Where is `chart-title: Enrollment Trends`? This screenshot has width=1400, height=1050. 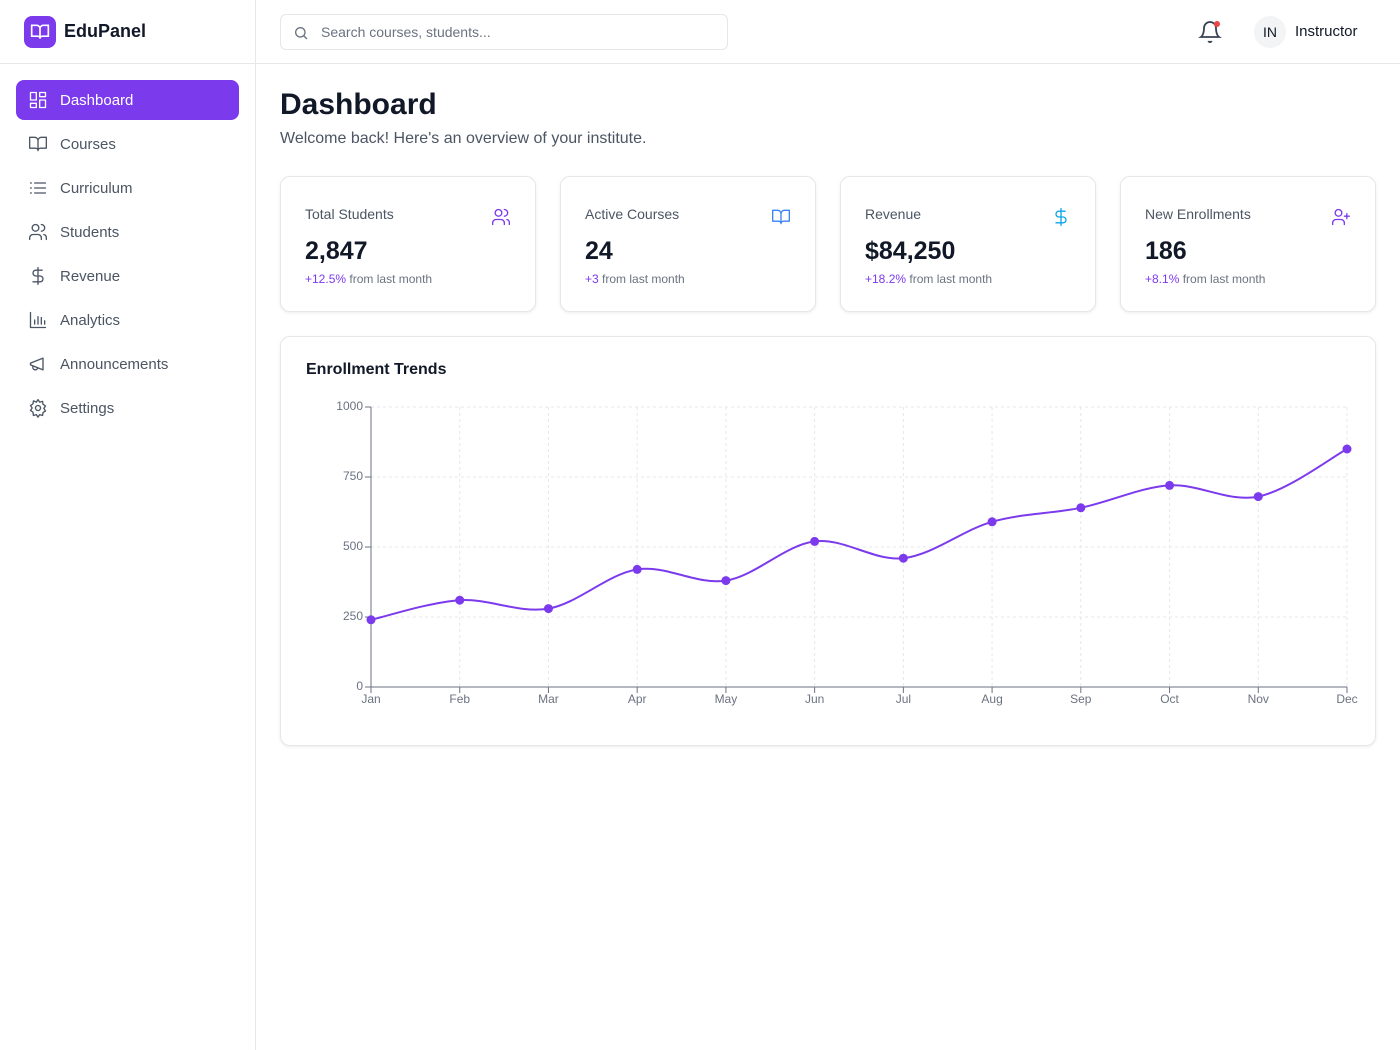 chart-title: Enrollment Trends is located at coordinates (376, 369).